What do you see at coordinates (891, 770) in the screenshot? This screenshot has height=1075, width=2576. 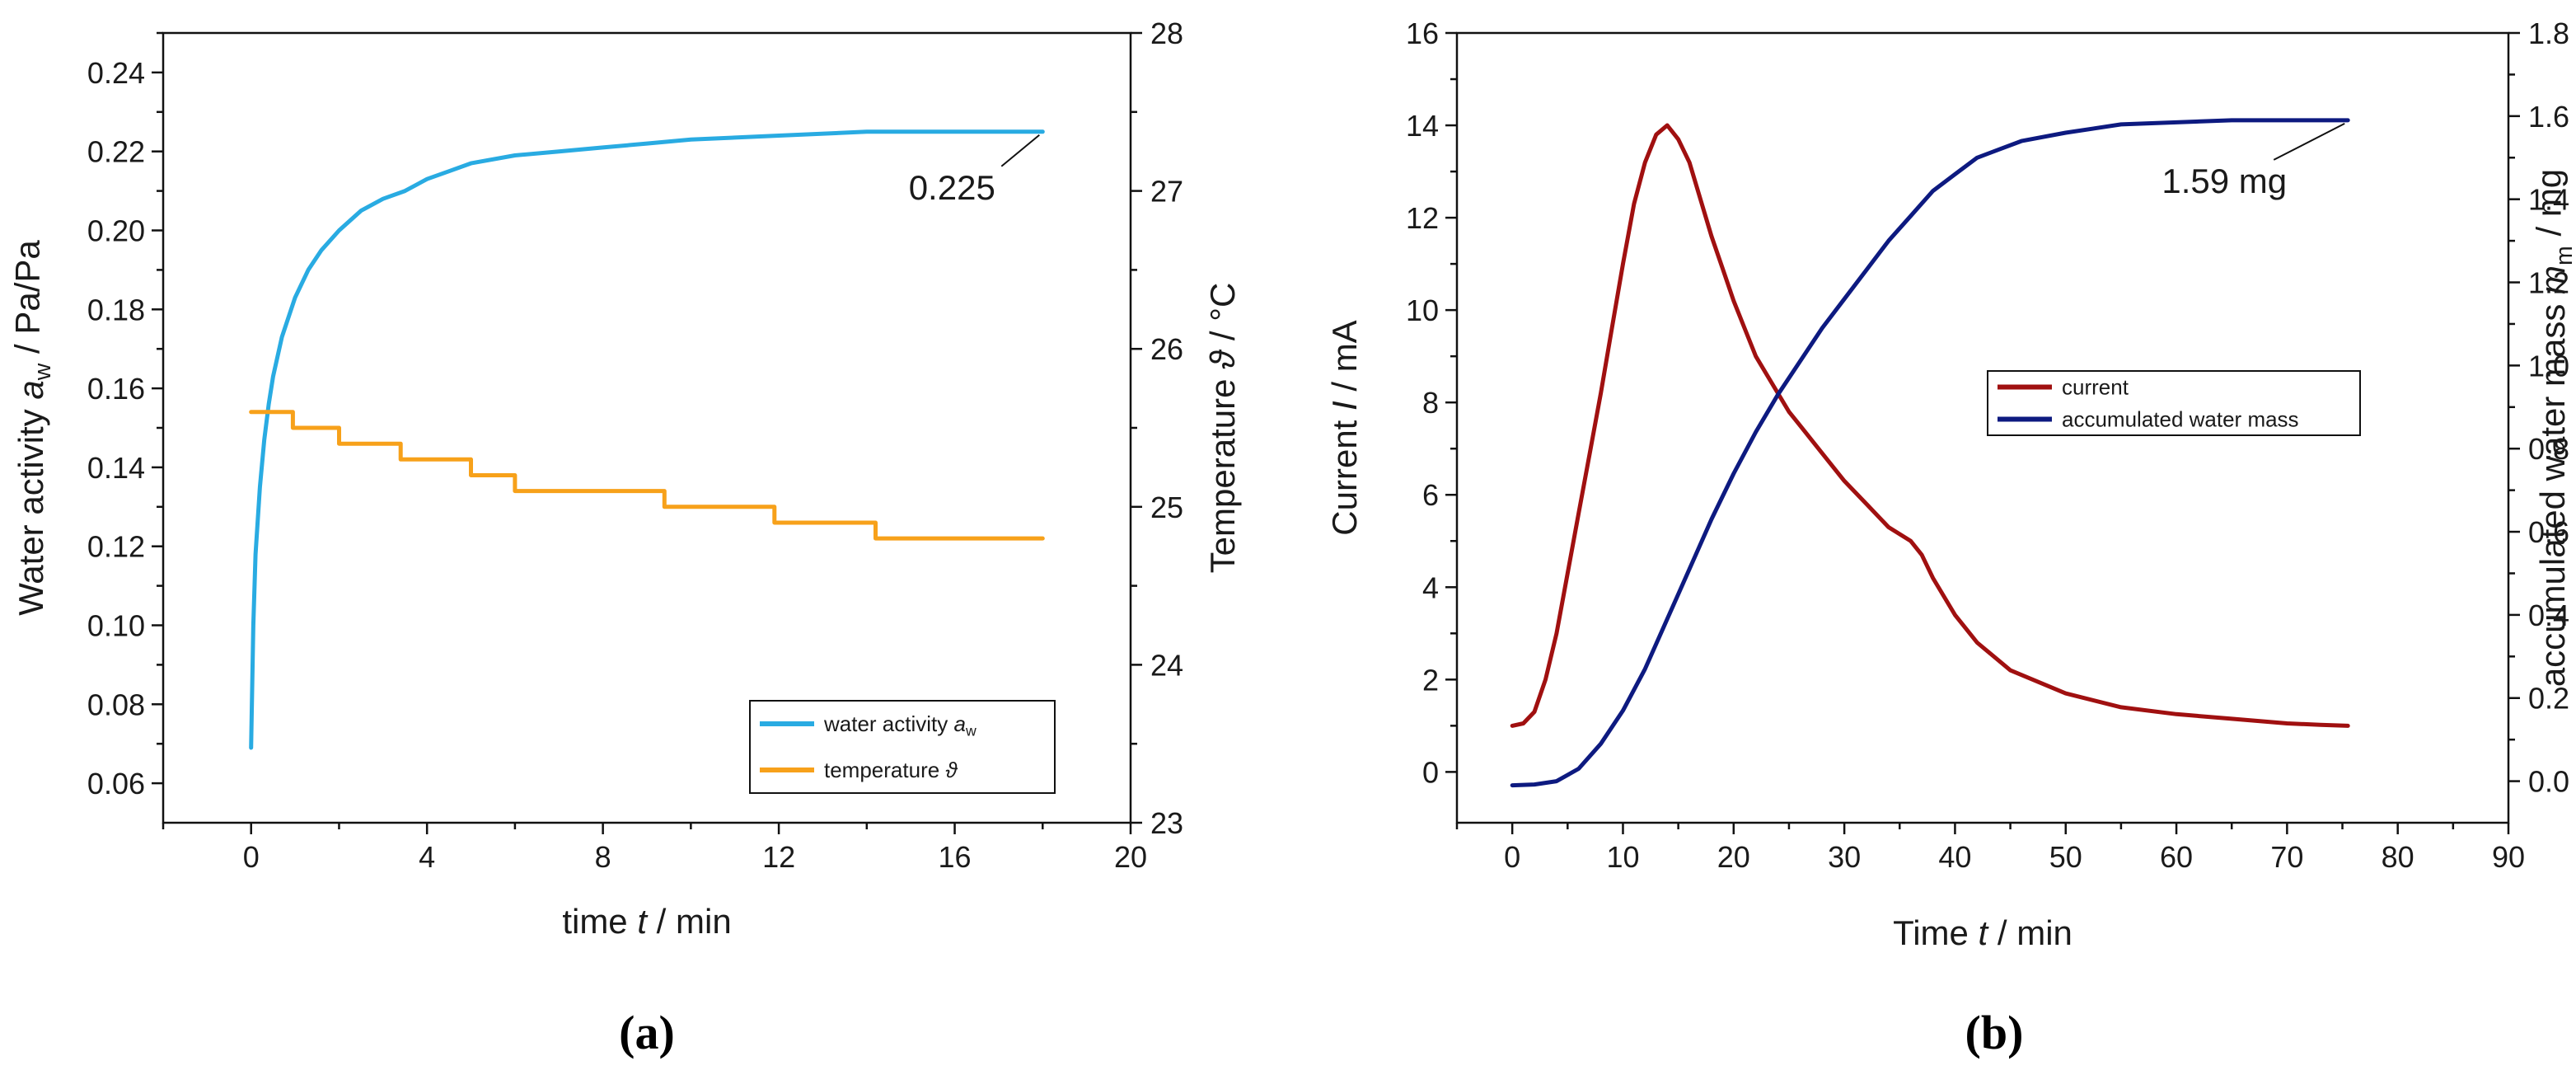 I see `legend-label-temperature: temperature ϑ` at bounding box center [891, 770].